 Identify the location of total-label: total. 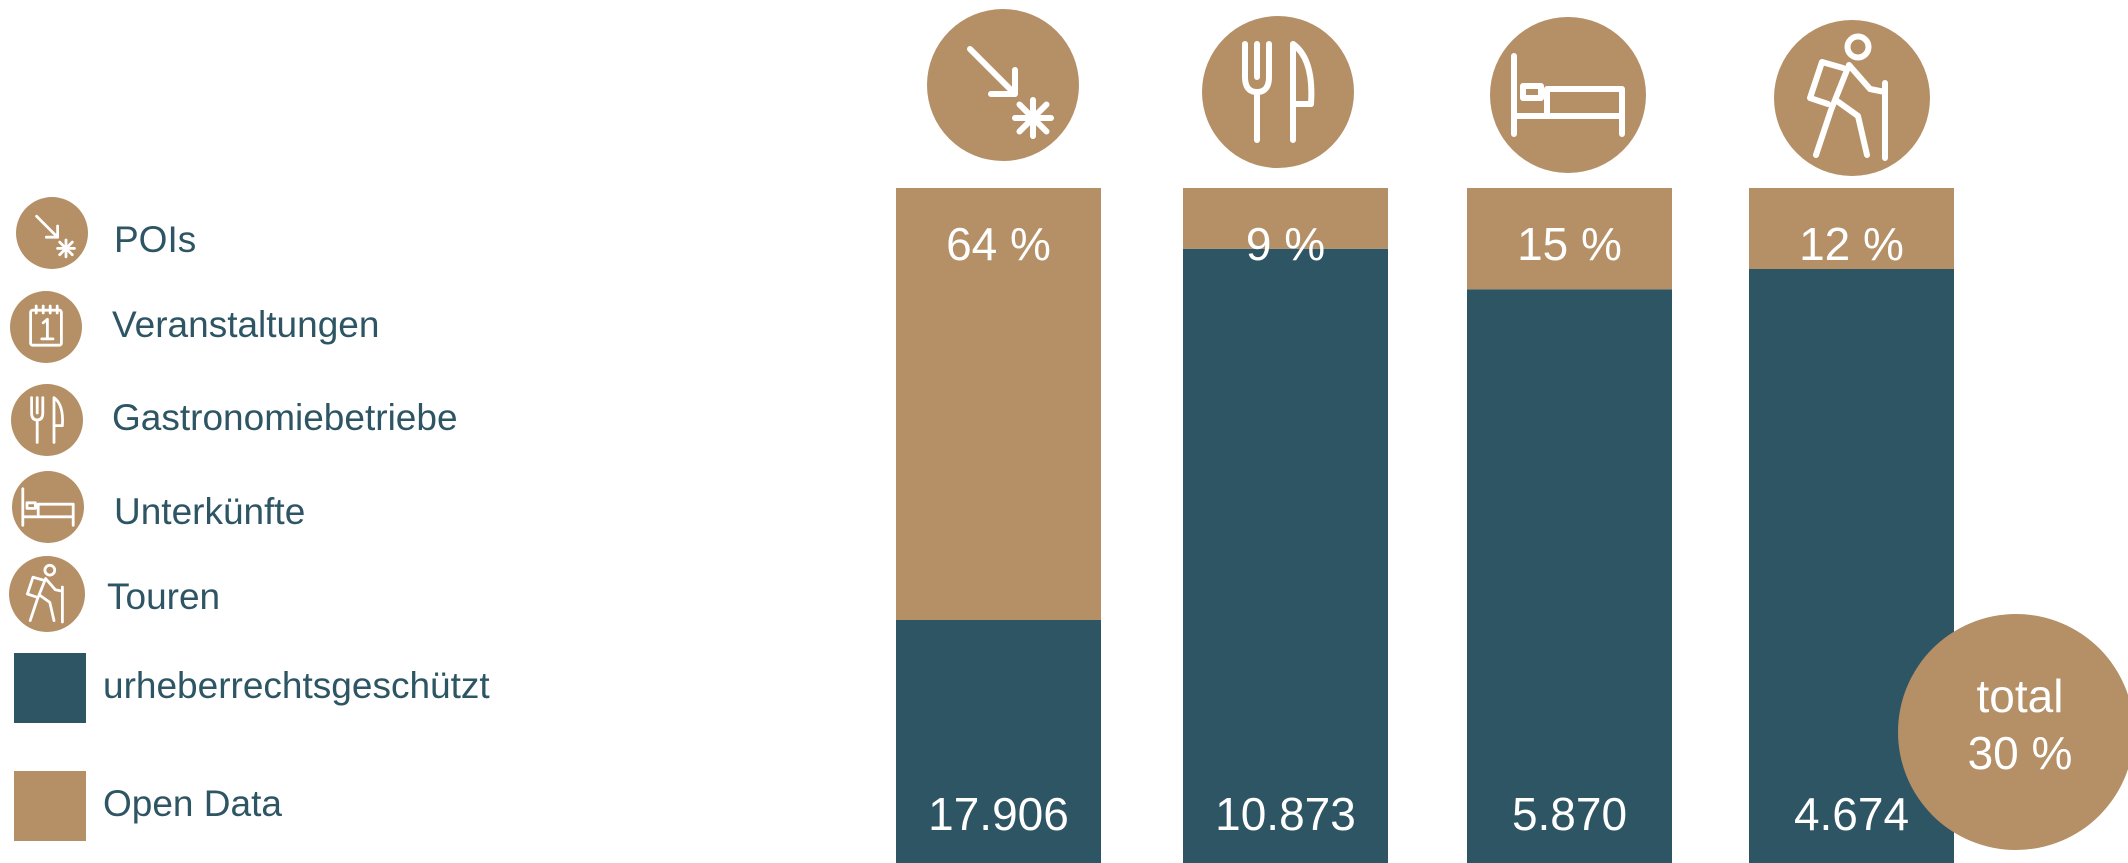
(2020, 696).